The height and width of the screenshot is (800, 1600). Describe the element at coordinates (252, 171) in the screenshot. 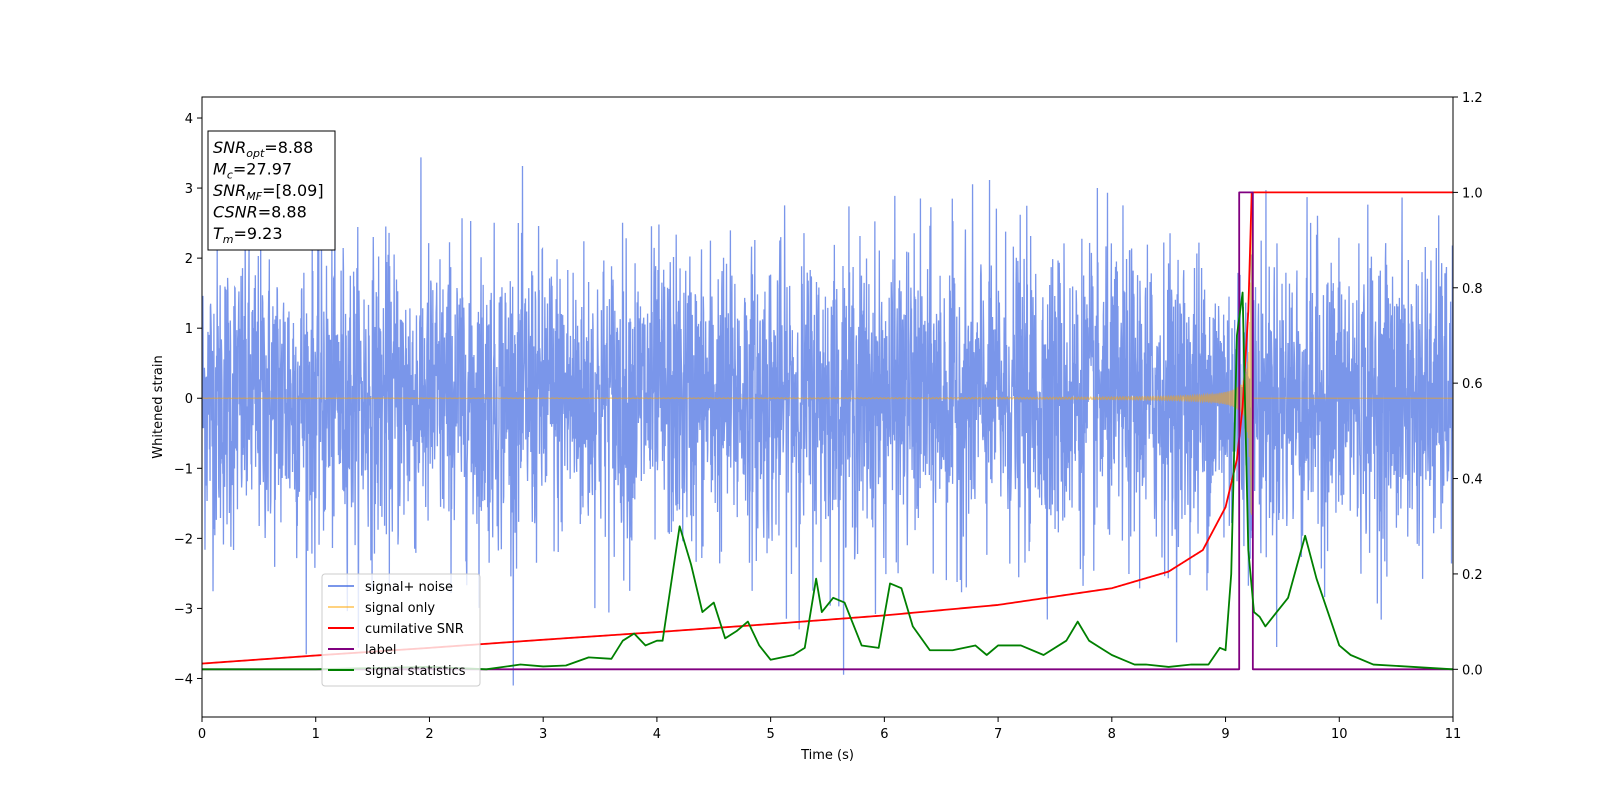

I see `annotation-line: Mc=27.97` at that location.